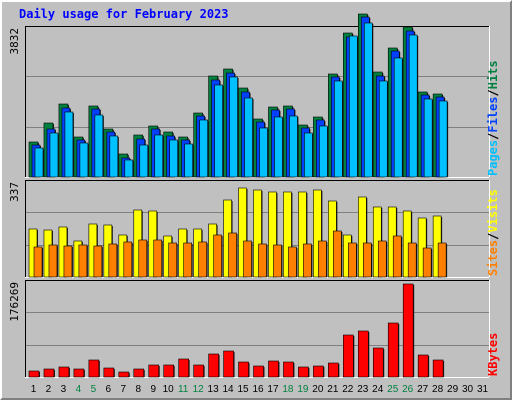 This screenshot has width=512, height=400. What do you see at coordinates (483, 389) in the screenshot?
I see `x-tick-label: 31` at bounding box center [483, 389].